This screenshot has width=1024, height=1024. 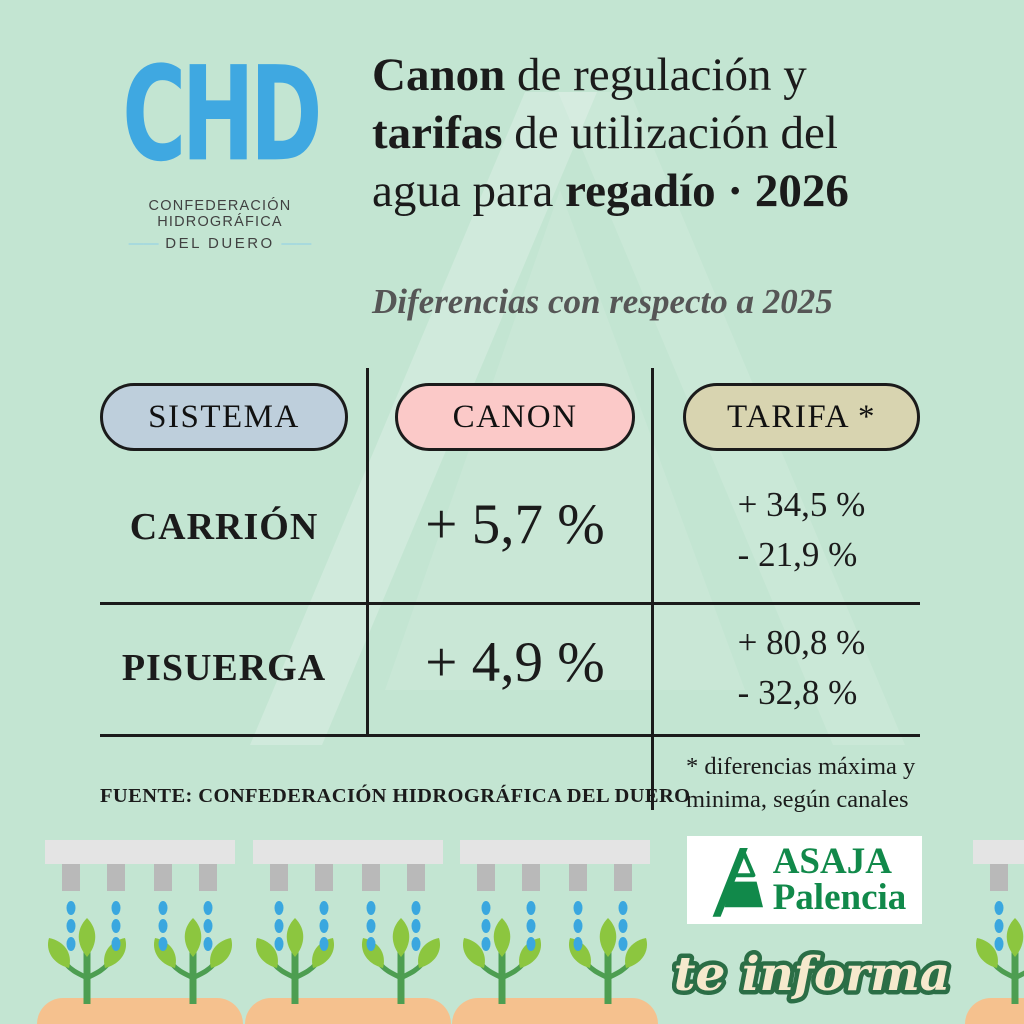 I want to click on title-rest-3: agua para, so click(x=469, y=191).